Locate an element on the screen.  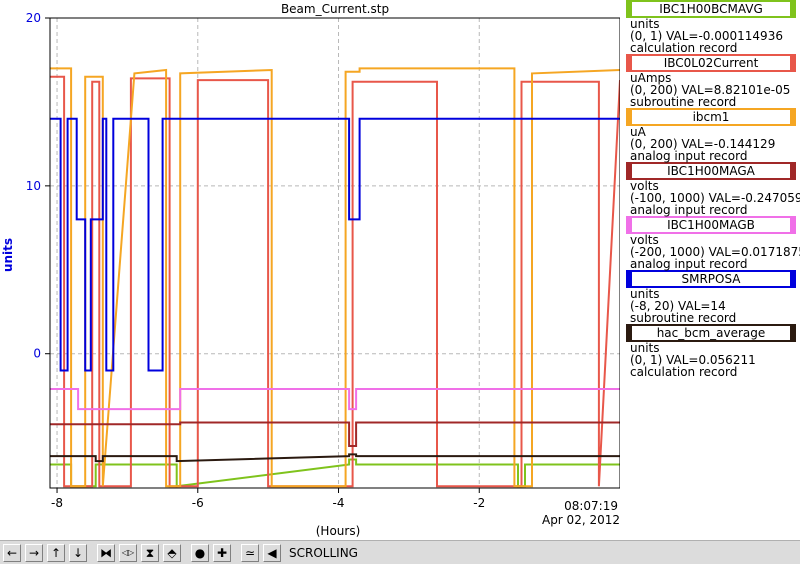
legend-line2: (0, 1) VAL=-0.000114936 is located at coordinates (706, 36).